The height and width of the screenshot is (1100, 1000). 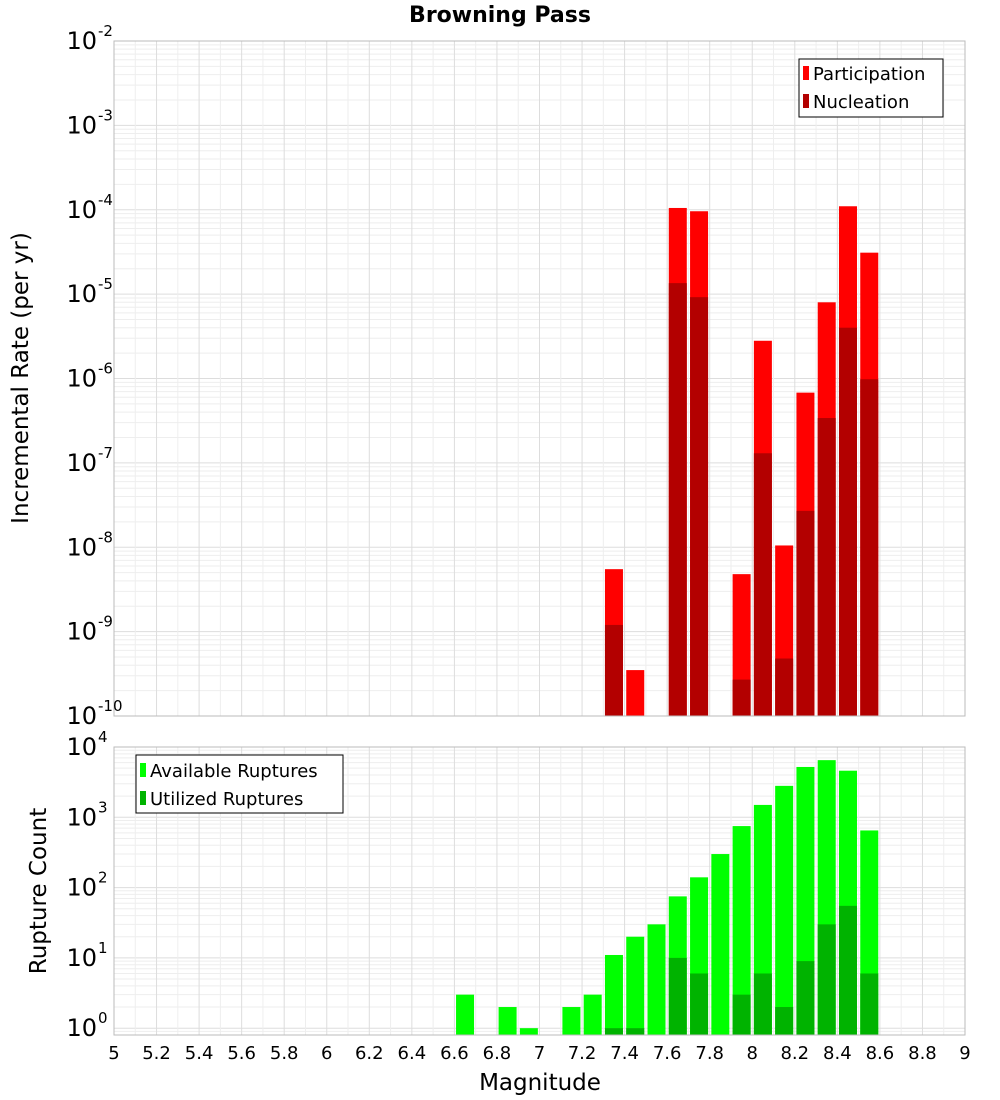 I want to click on y-tick-exponent: 1, so click(x=103, y=948).